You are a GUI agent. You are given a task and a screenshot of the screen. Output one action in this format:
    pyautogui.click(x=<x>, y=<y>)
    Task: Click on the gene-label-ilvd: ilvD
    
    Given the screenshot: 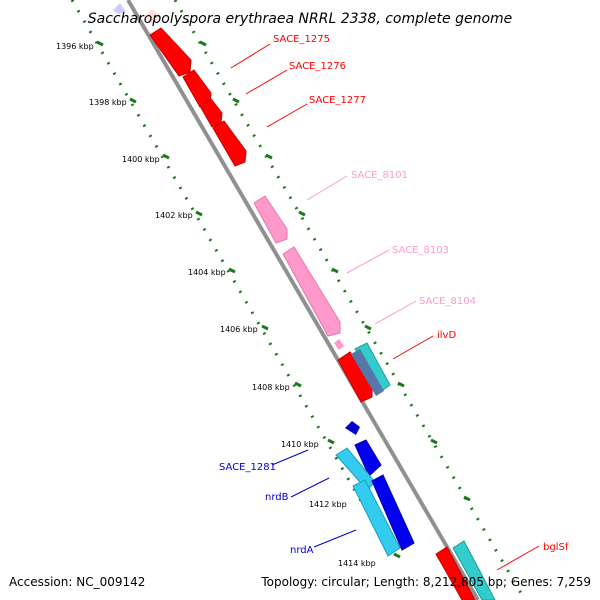 What is the action you would take?
    pyautogui.click(x=446, y=335)
    